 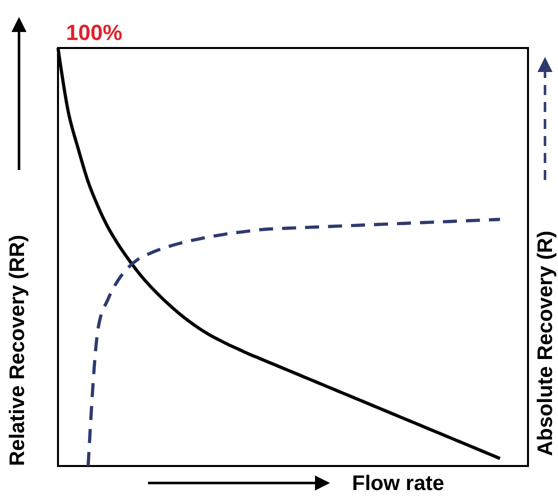 I want to click on y2-axis-title: Absolute Recovery (R), so click(x=545, y=343).